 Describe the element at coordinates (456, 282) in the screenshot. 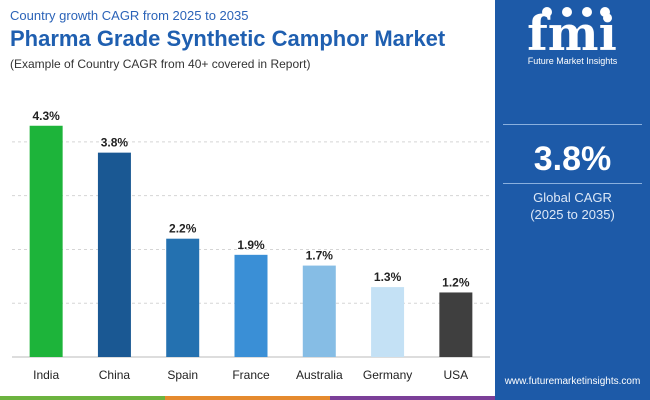

I see `data-label: 1.2%` at that location.